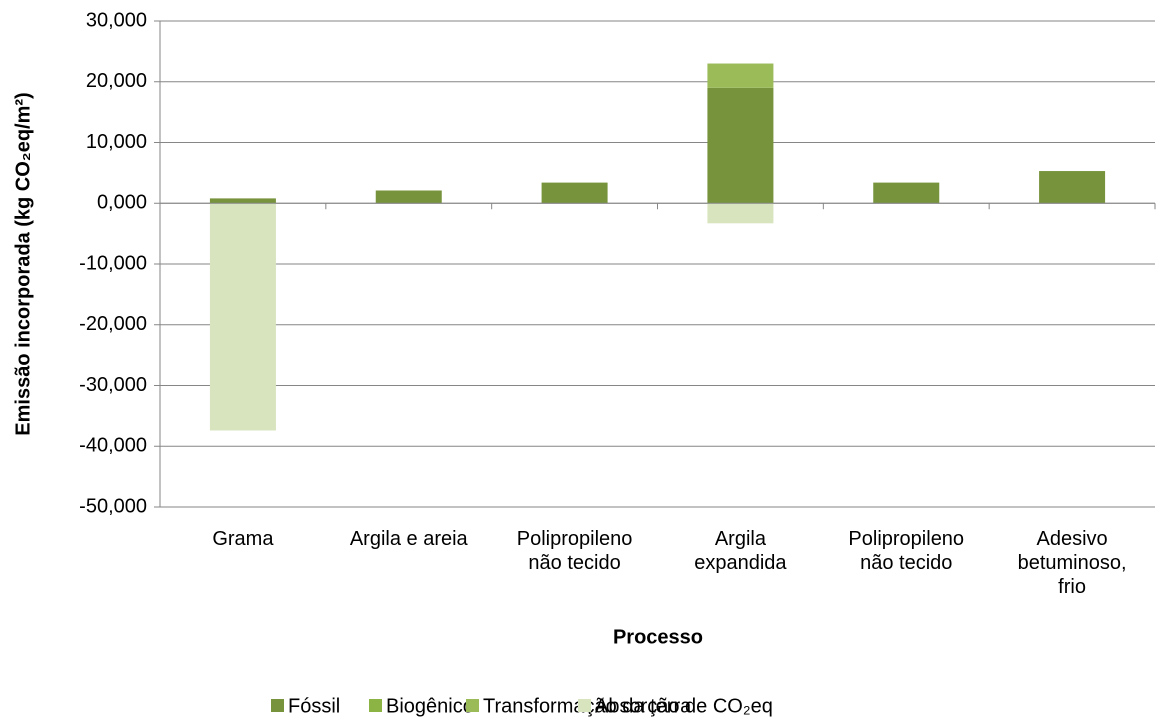 The height and width of the screenshot is (726, 1157). I want to click on y-tick-label: 30,000, so click(116, 20).